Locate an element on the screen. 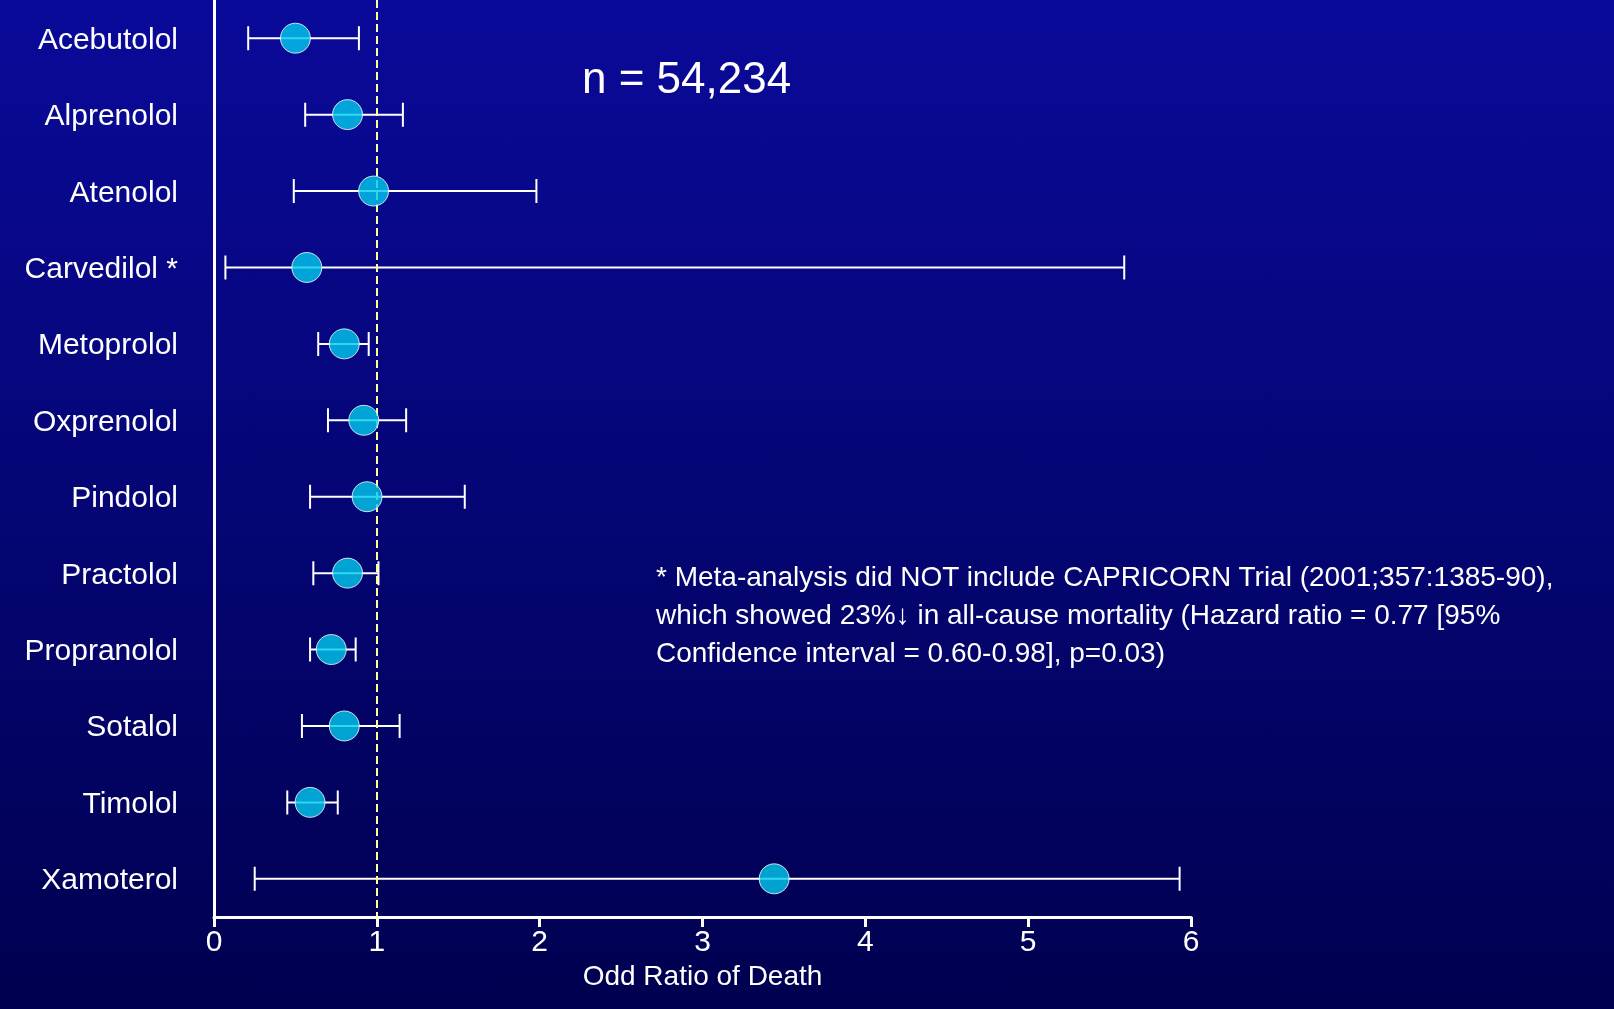 The width and height of the screenshot is (1614, 1009). y-tick-label: Alprenolol is located at coordinates (111, 115).